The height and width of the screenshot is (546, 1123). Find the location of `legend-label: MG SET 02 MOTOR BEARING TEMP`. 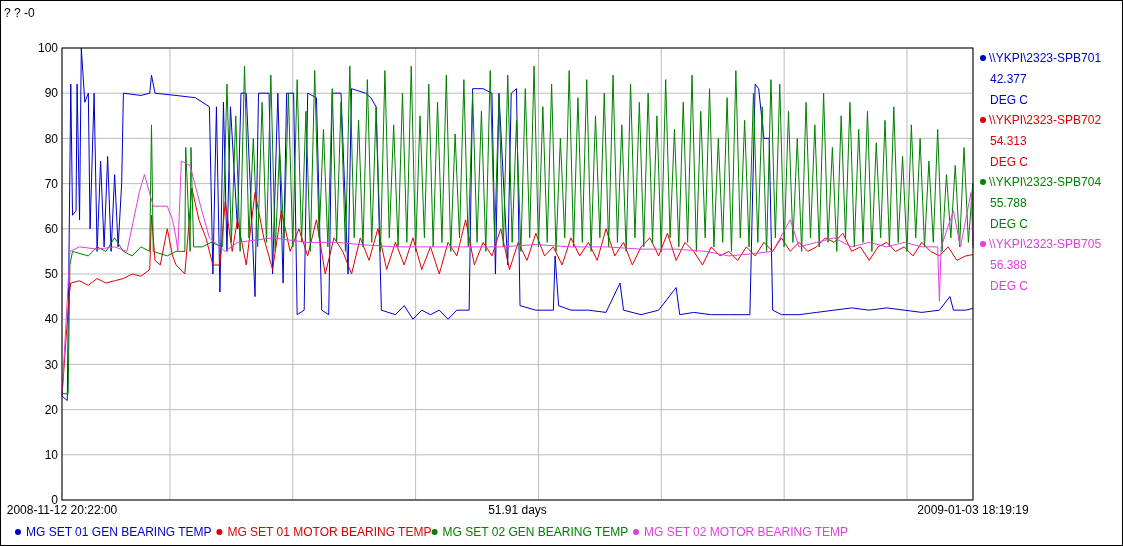

legend-label: MG SET 02 MOTOR BEARING TEMP is located at coordinates (746, 532).